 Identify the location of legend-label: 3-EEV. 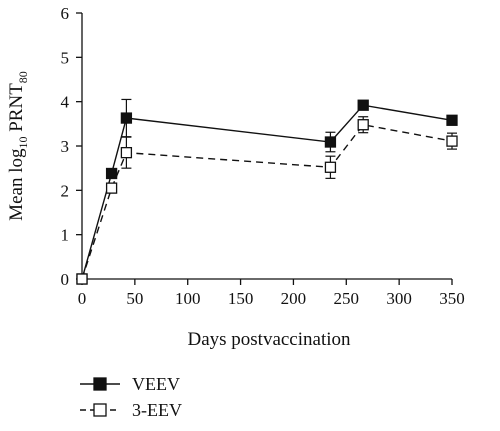
(157, 410).